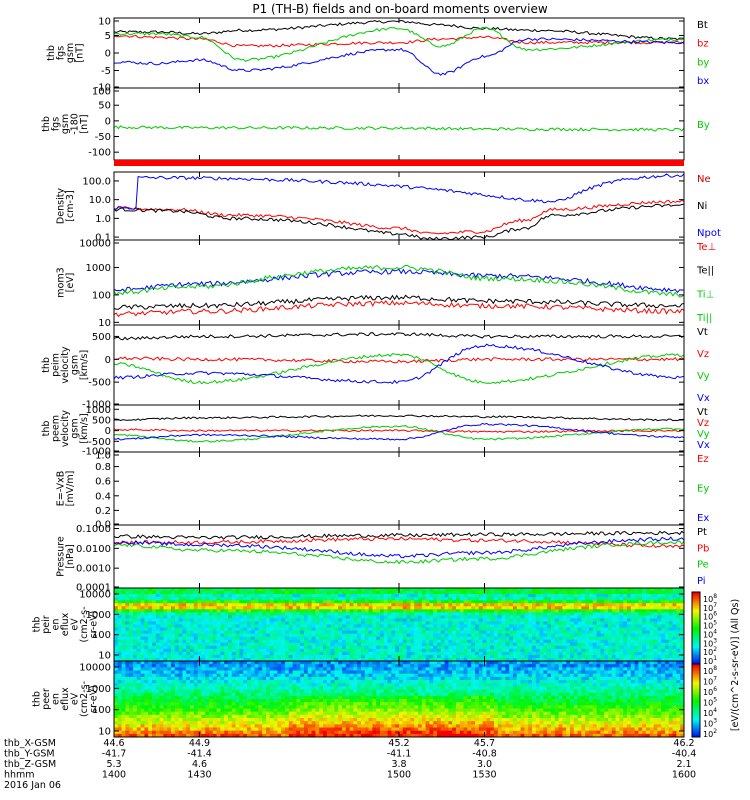  I want to click on y-tick-label: -100, so click(99, 153).